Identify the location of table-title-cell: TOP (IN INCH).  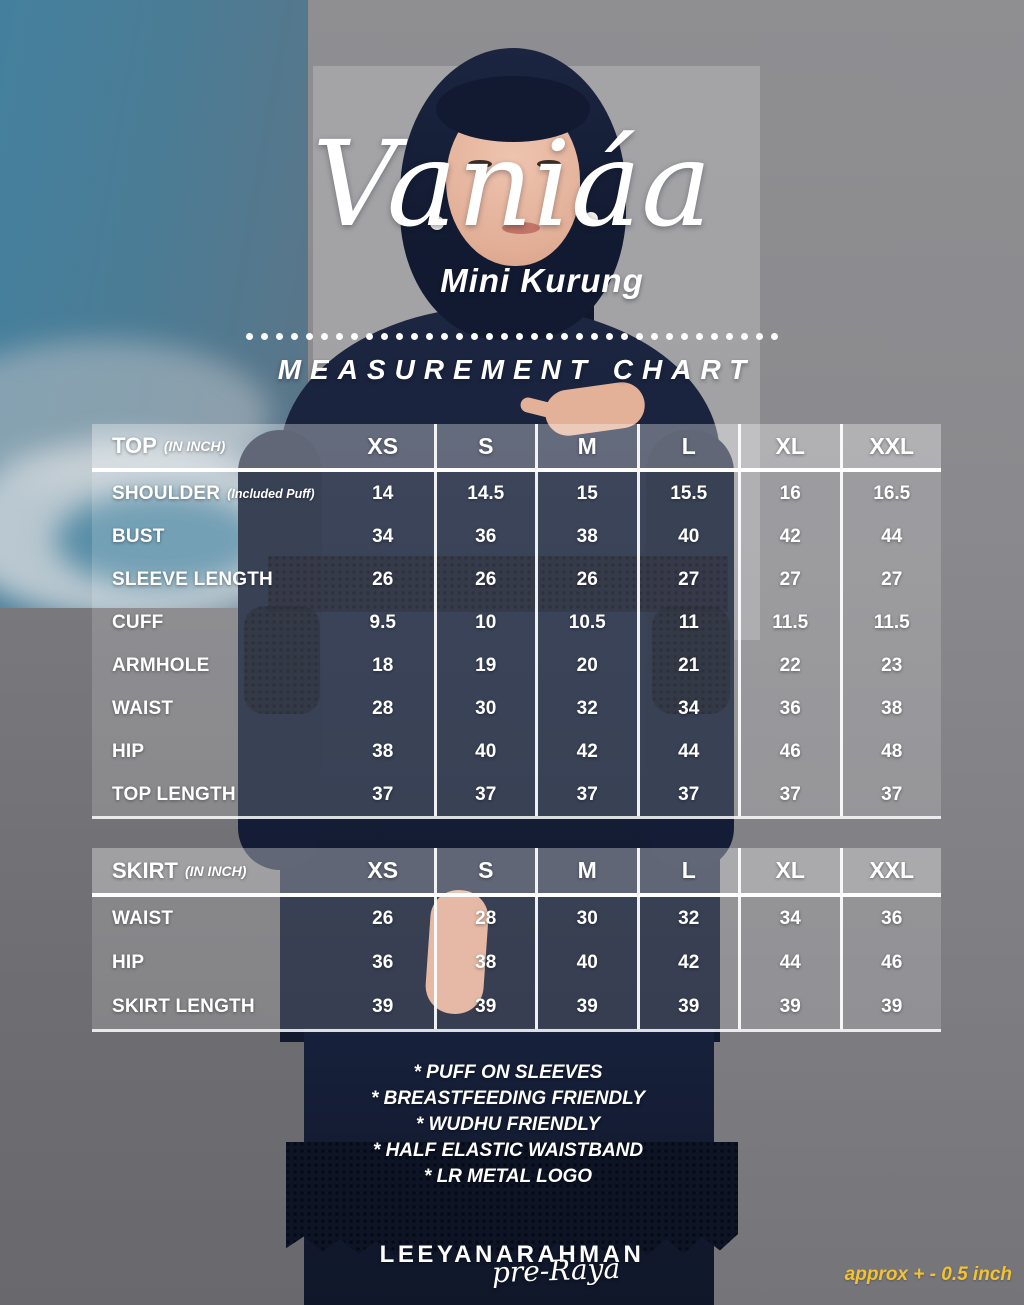
(212, 448).